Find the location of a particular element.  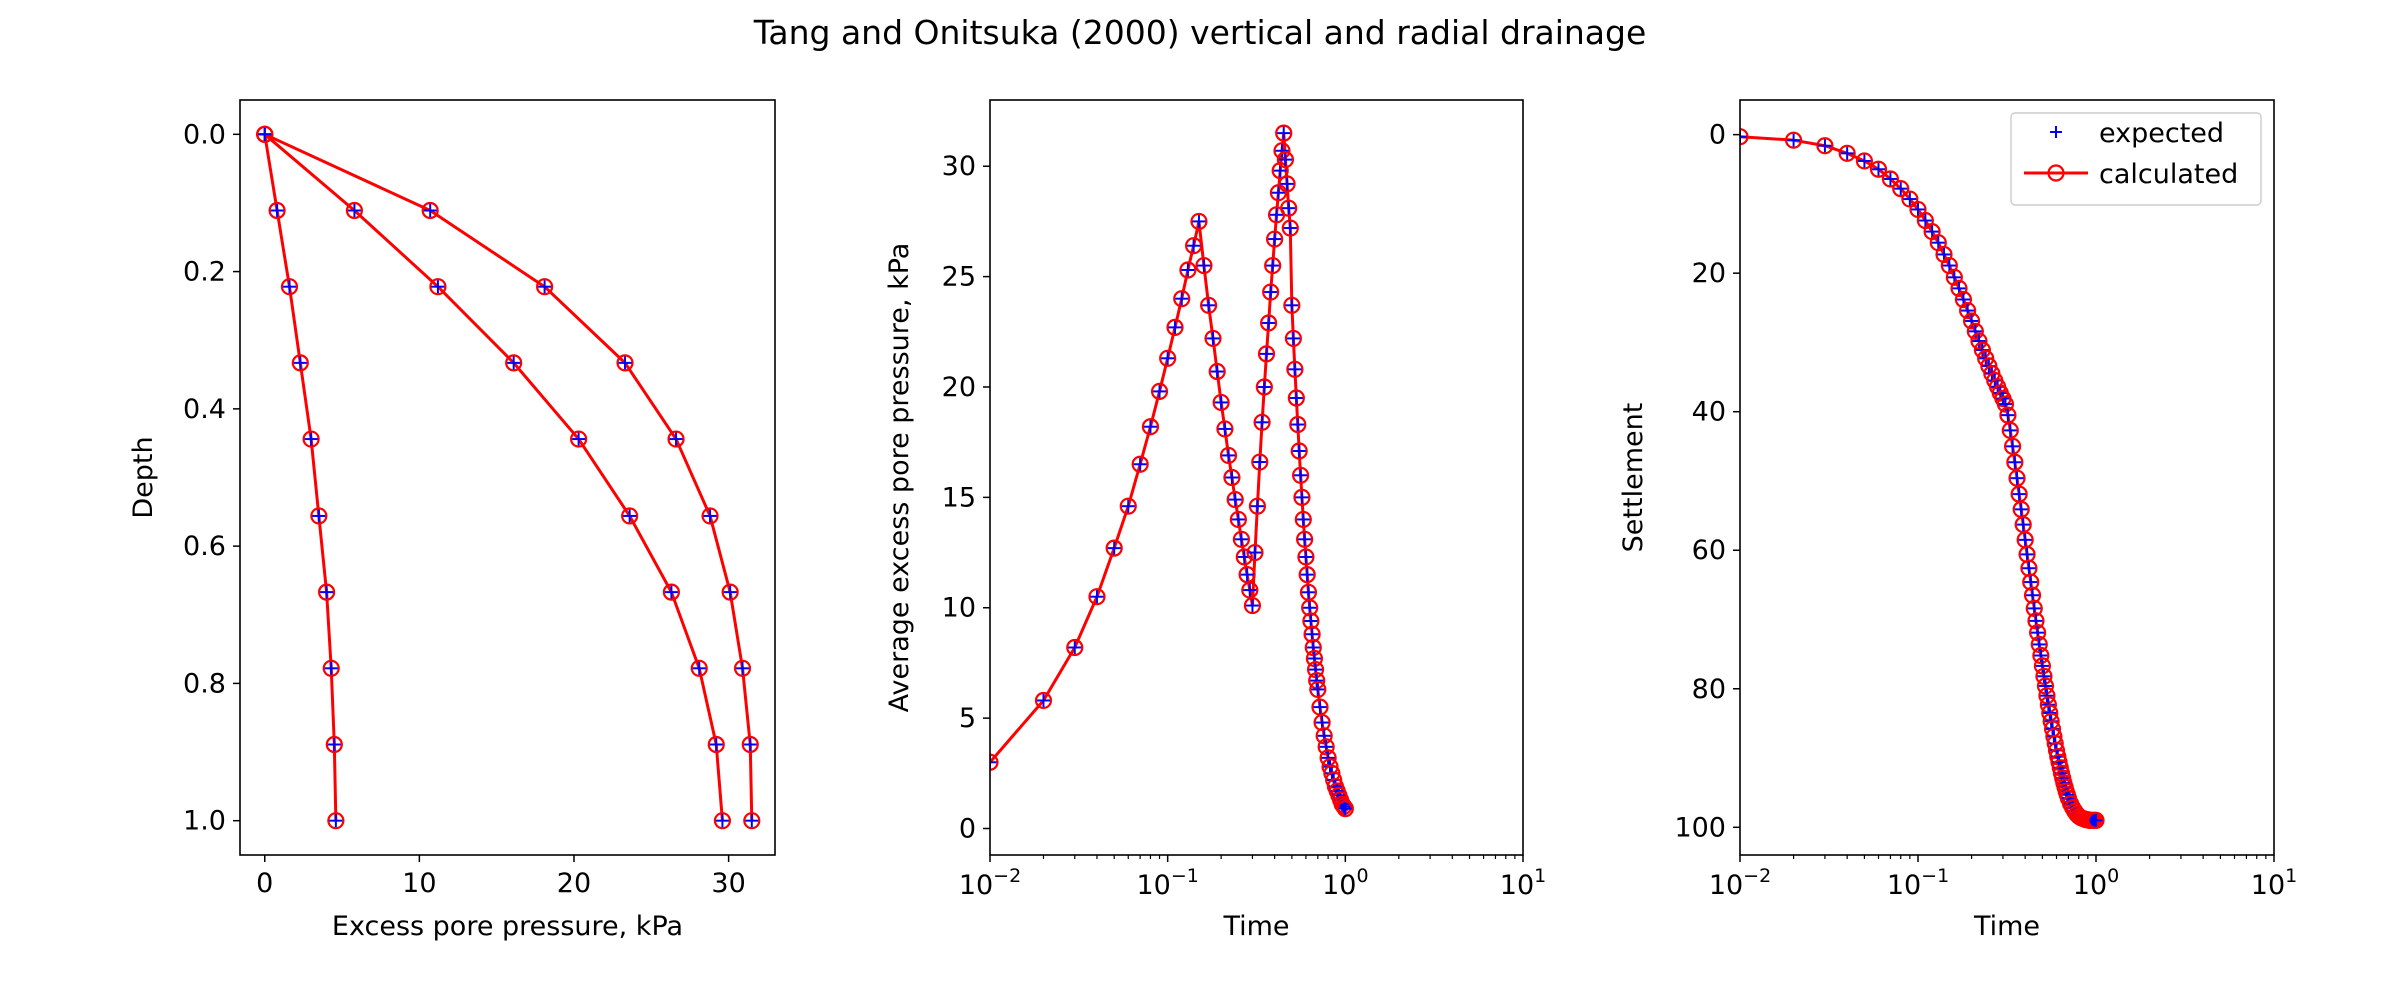

x-tick-label: 10⁻² is located at coordinates (990, 883).